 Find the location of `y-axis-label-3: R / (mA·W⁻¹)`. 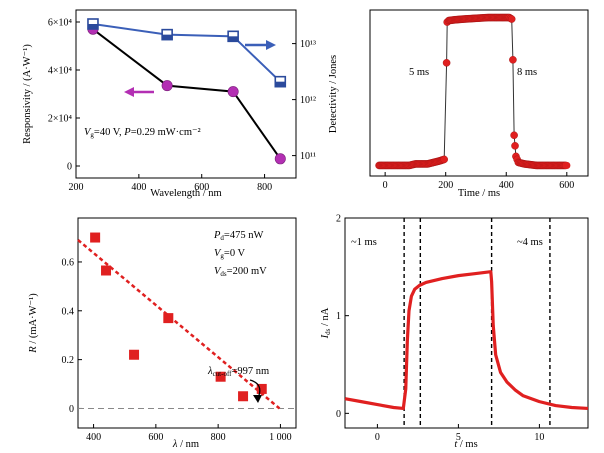

y-axis-label-3: R / (mA·W⁻¹) is located at coordinates (33, 323).